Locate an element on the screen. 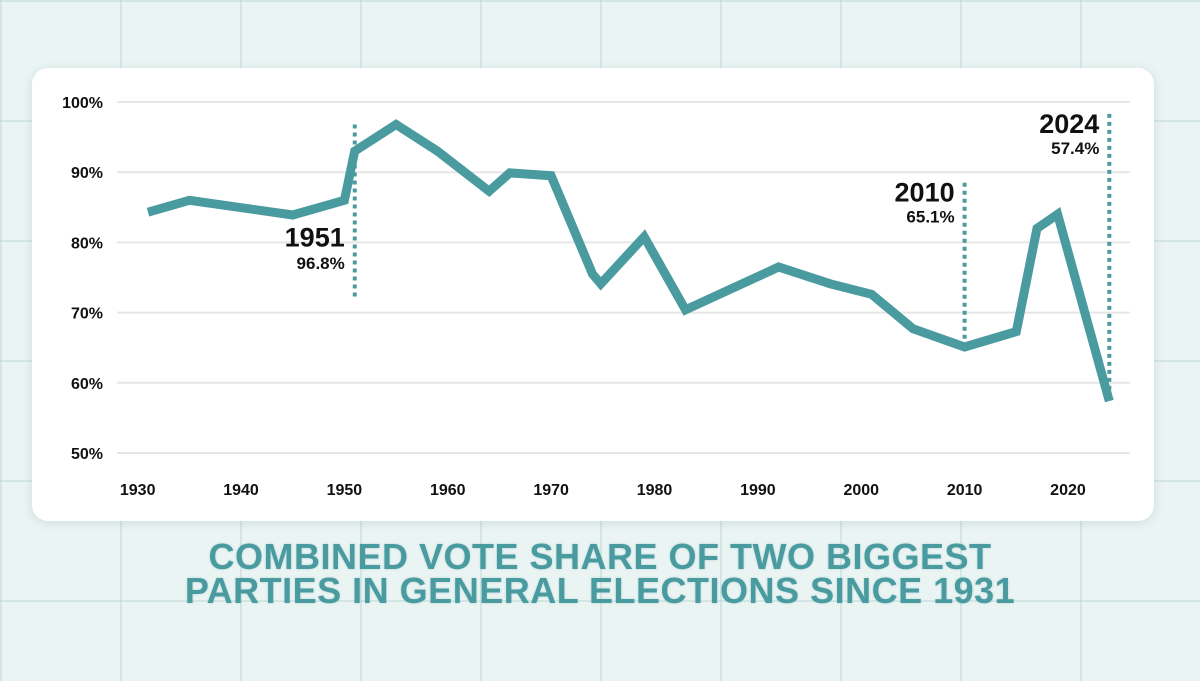  x-tick-label: 2000 is located at coordinates (861, 490).